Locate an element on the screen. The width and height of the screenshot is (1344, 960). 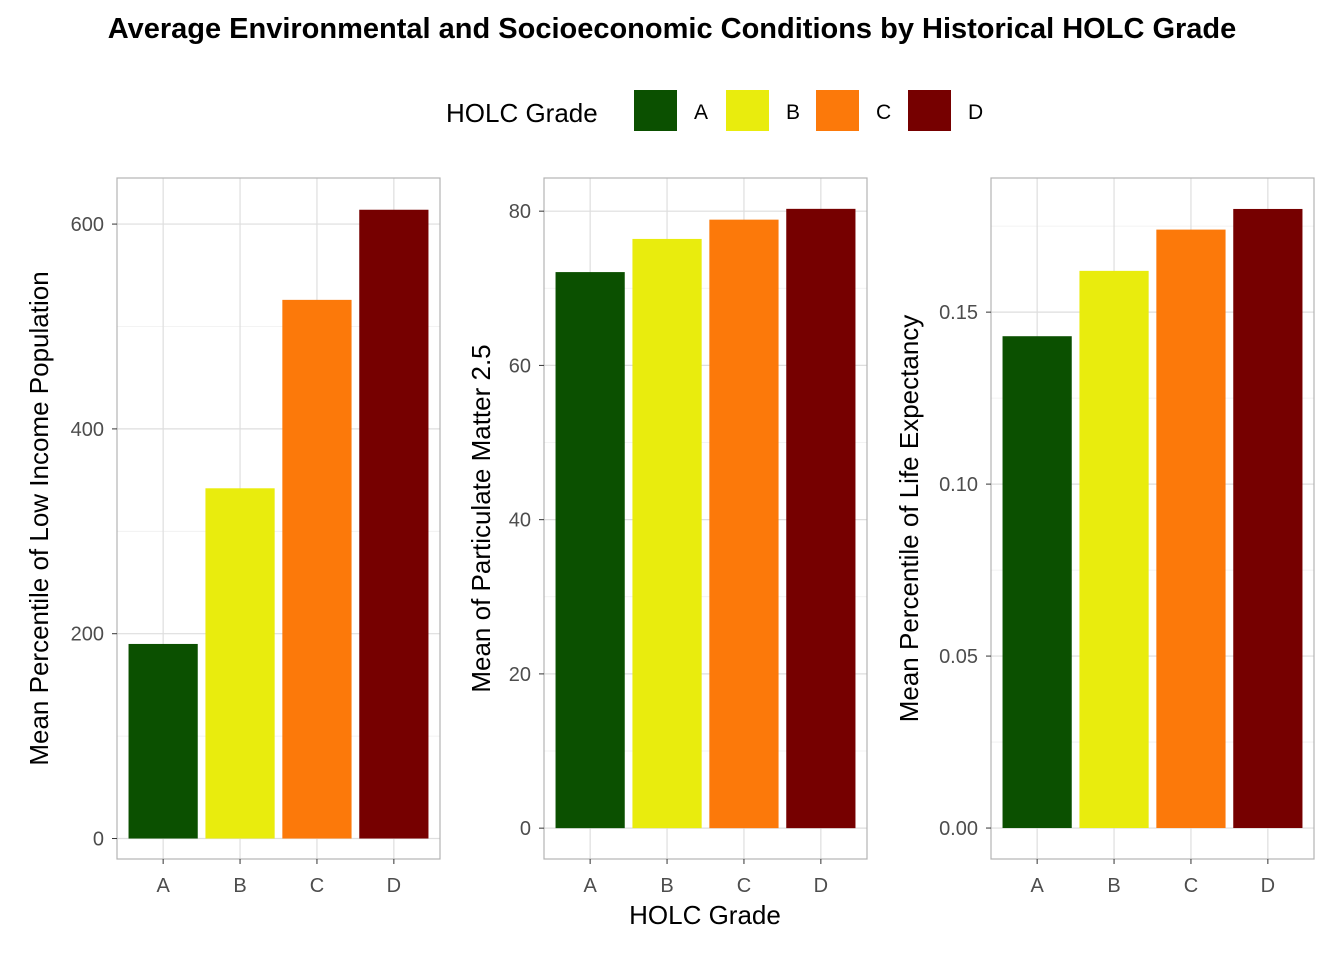
legend-key-a is located at coordinates (655, 110).